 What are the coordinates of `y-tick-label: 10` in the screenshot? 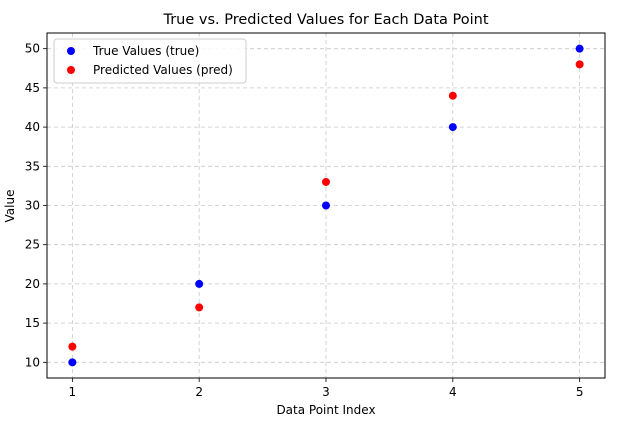 It's located at (32, 362).